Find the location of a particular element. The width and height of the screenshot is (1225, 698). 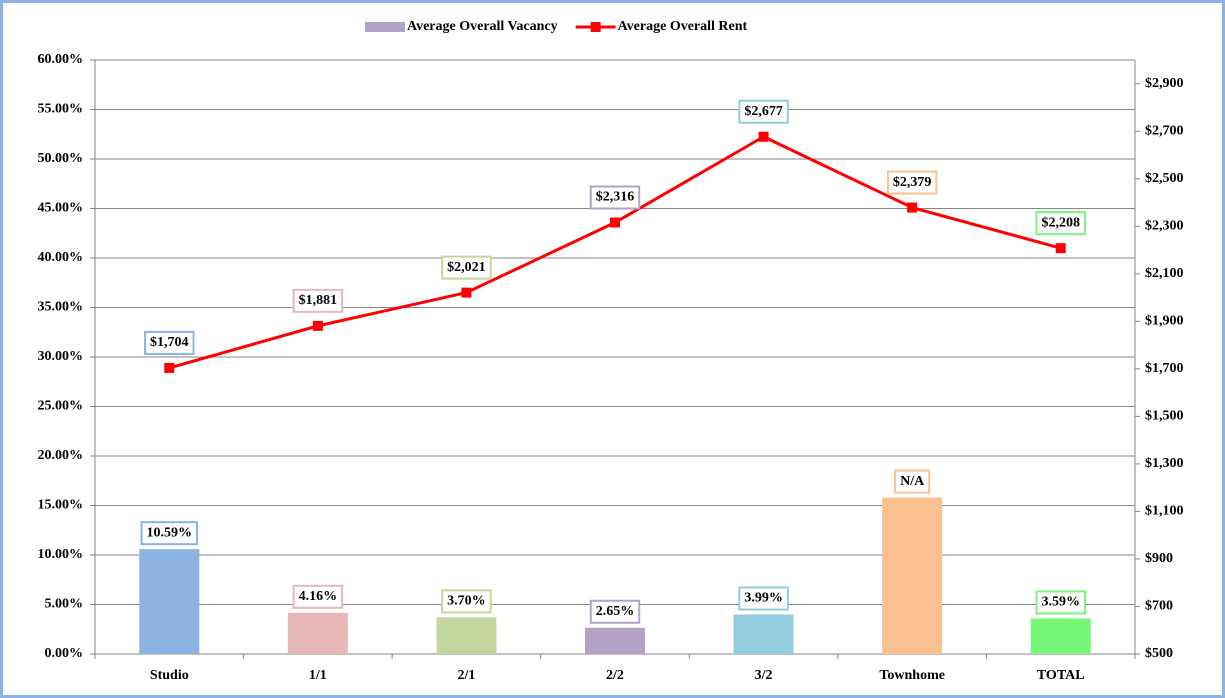

data-label: $1,704 is located at coordinates (169, 342).